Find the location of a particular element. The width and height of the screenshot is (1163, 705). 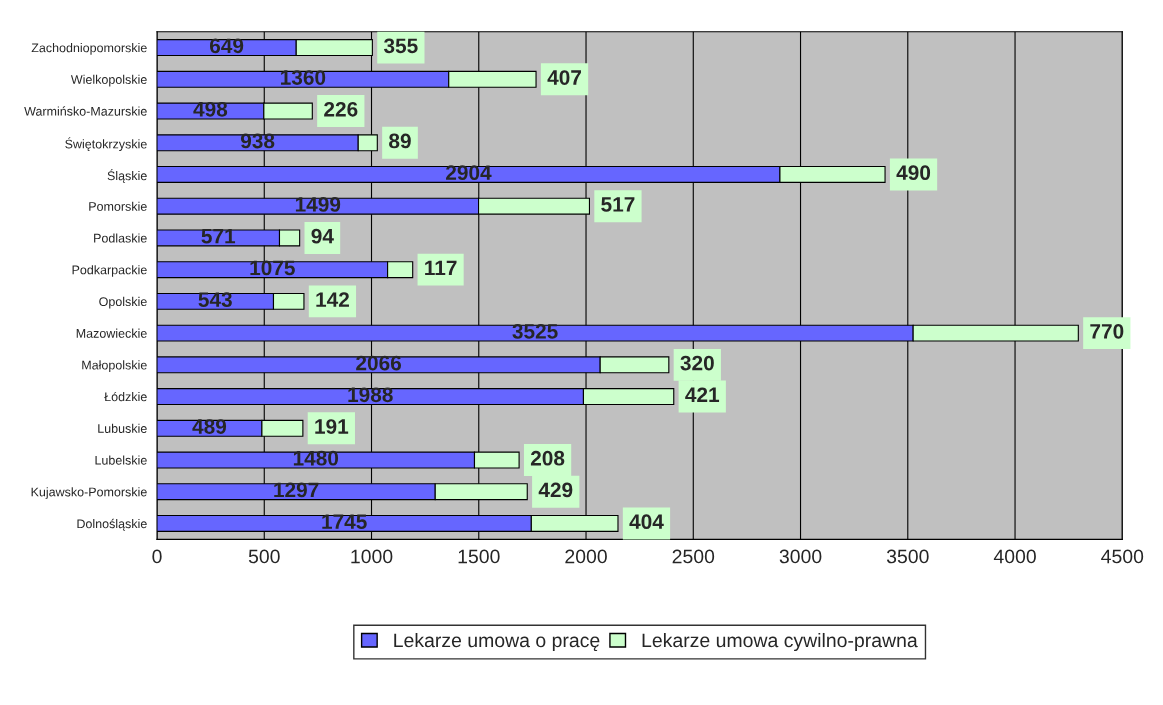

y-tick-label: Zachodniopomorskie is located at coordinates (89, 49).